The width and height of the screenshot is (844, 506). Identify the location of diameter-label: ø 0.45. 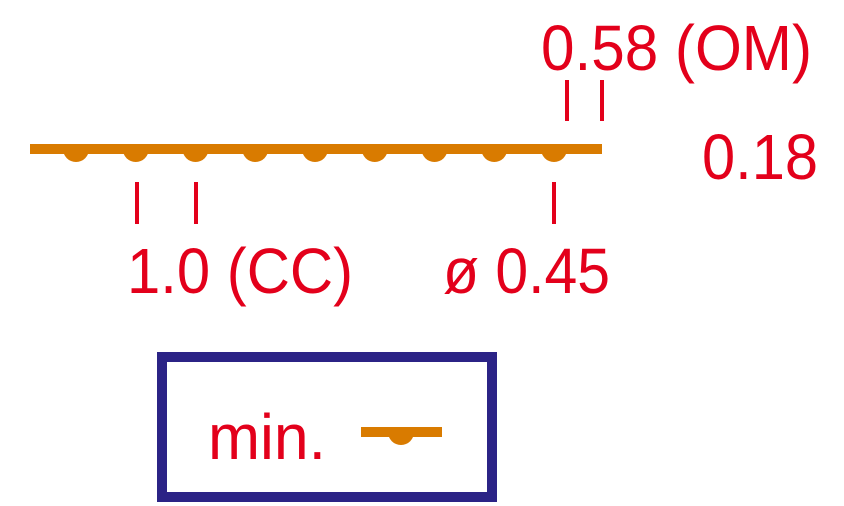
(526, 271).